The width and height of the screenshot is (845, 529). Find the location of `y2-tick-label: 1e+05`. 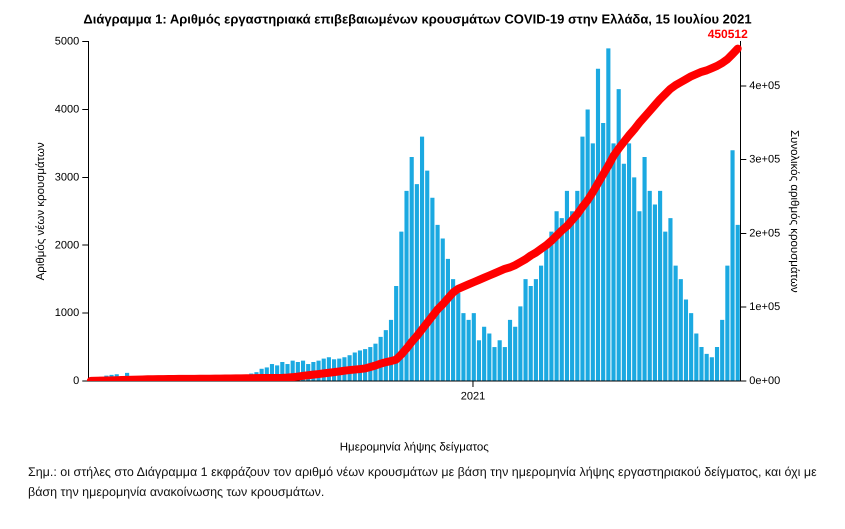

y2-tick-label: 1e+05 is located at coordinates (764, 307).